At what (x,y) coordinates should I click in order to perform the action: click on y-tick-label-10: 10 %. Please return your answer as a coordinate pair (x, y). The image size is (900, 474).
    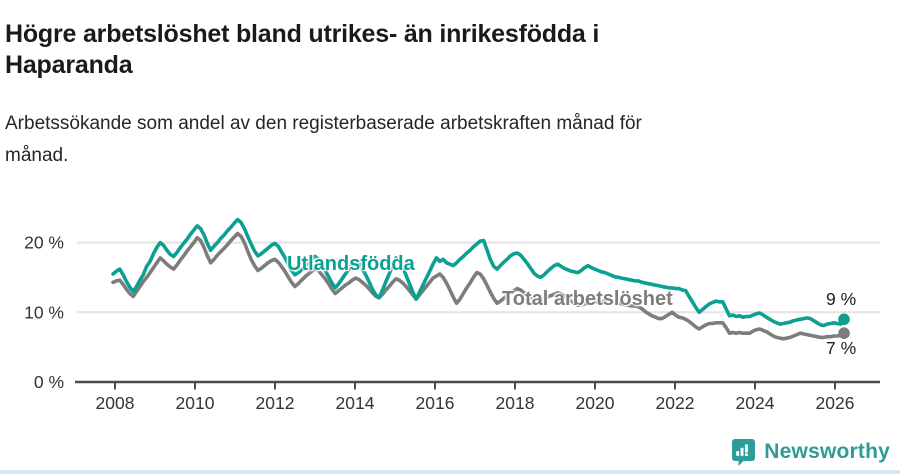
    Looking at the image, I should click on (44, 312).